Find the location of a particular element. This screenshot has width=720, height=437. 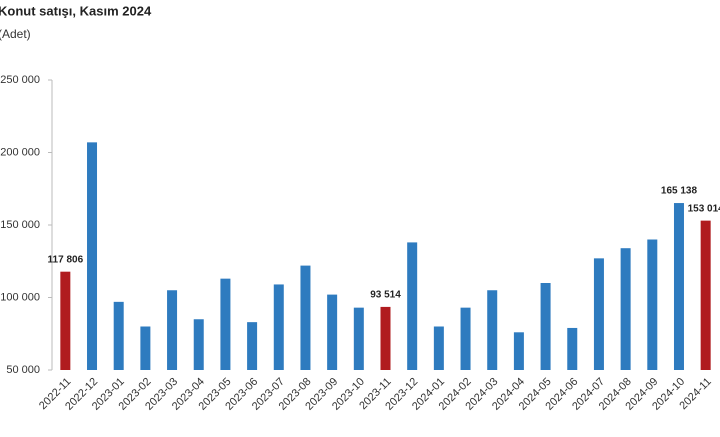

y-tick-label: 150 000 is located at coordinates (20, 225).